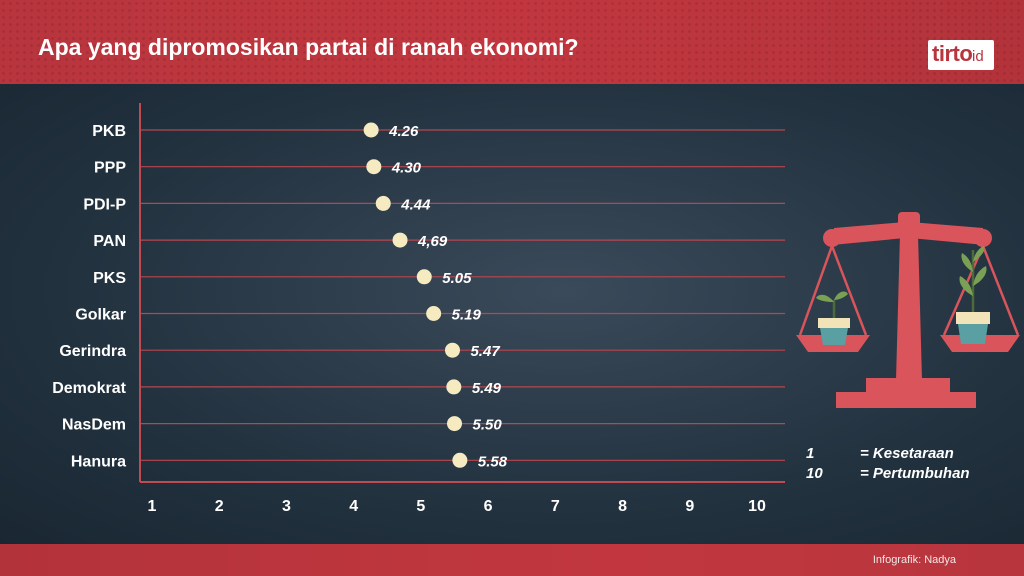  I want to click on legend-value: 10, so click(814, 473).